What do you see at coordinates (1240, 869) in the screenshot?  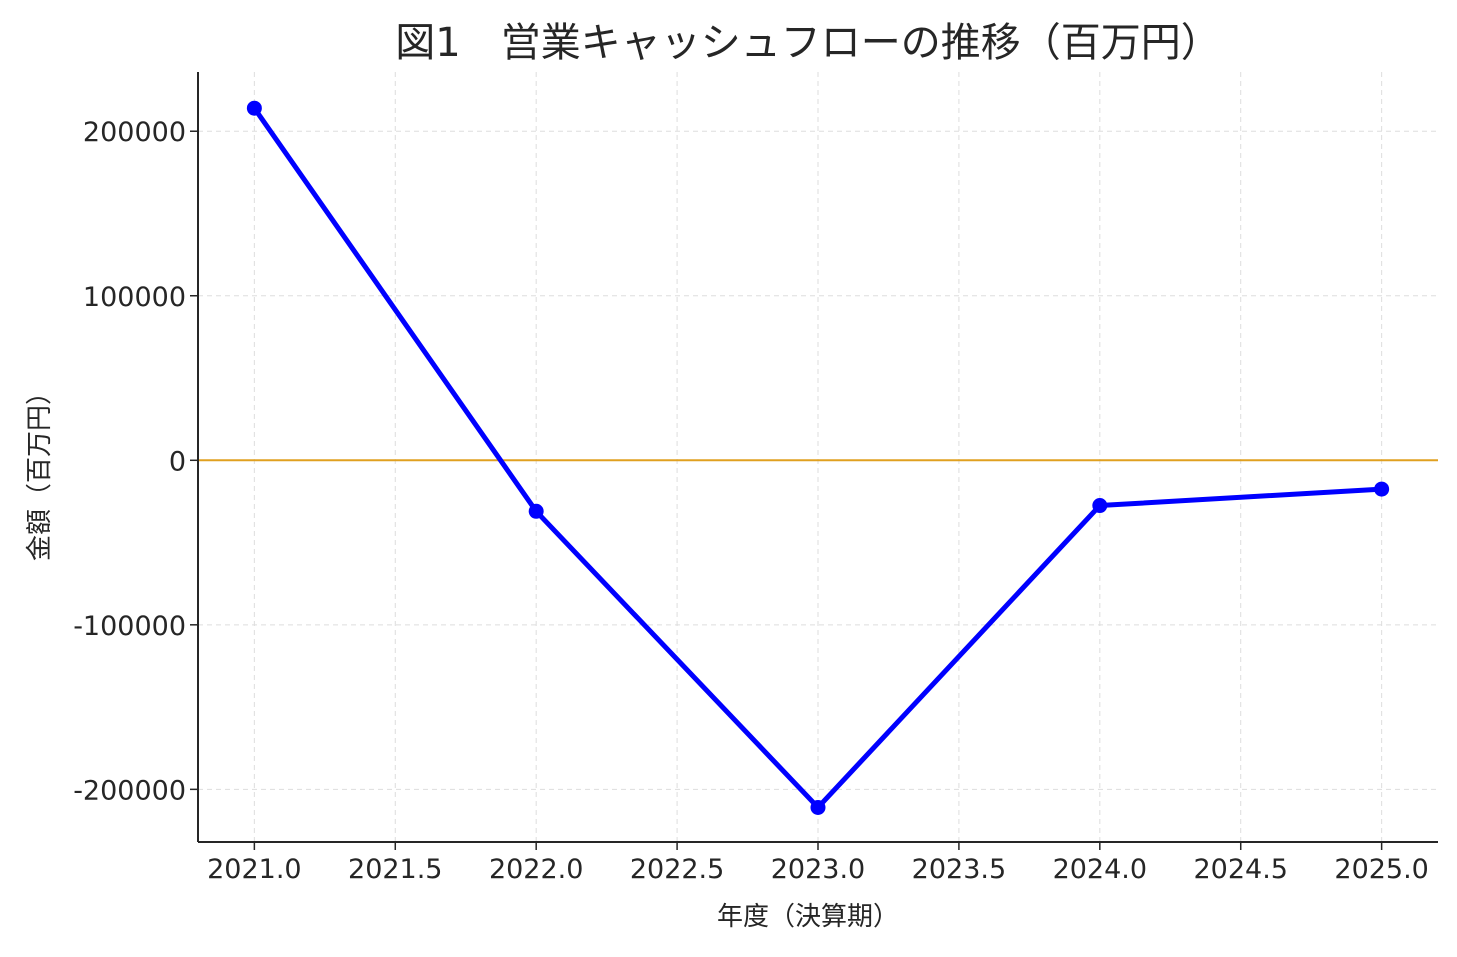 I see `x-tick-label: 2024.5` at bounding box center [1240, 869].